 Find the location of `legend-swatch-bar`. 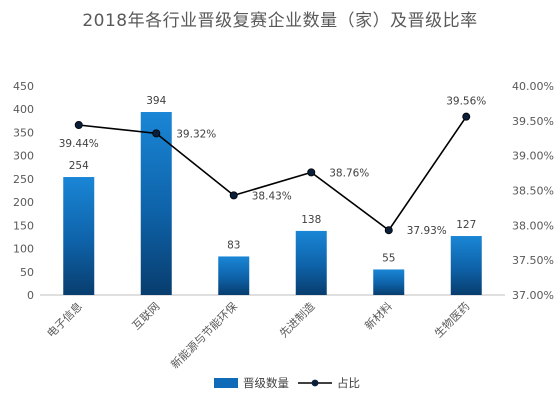

legend-swatch-bar is located at coordinates (226, 383).